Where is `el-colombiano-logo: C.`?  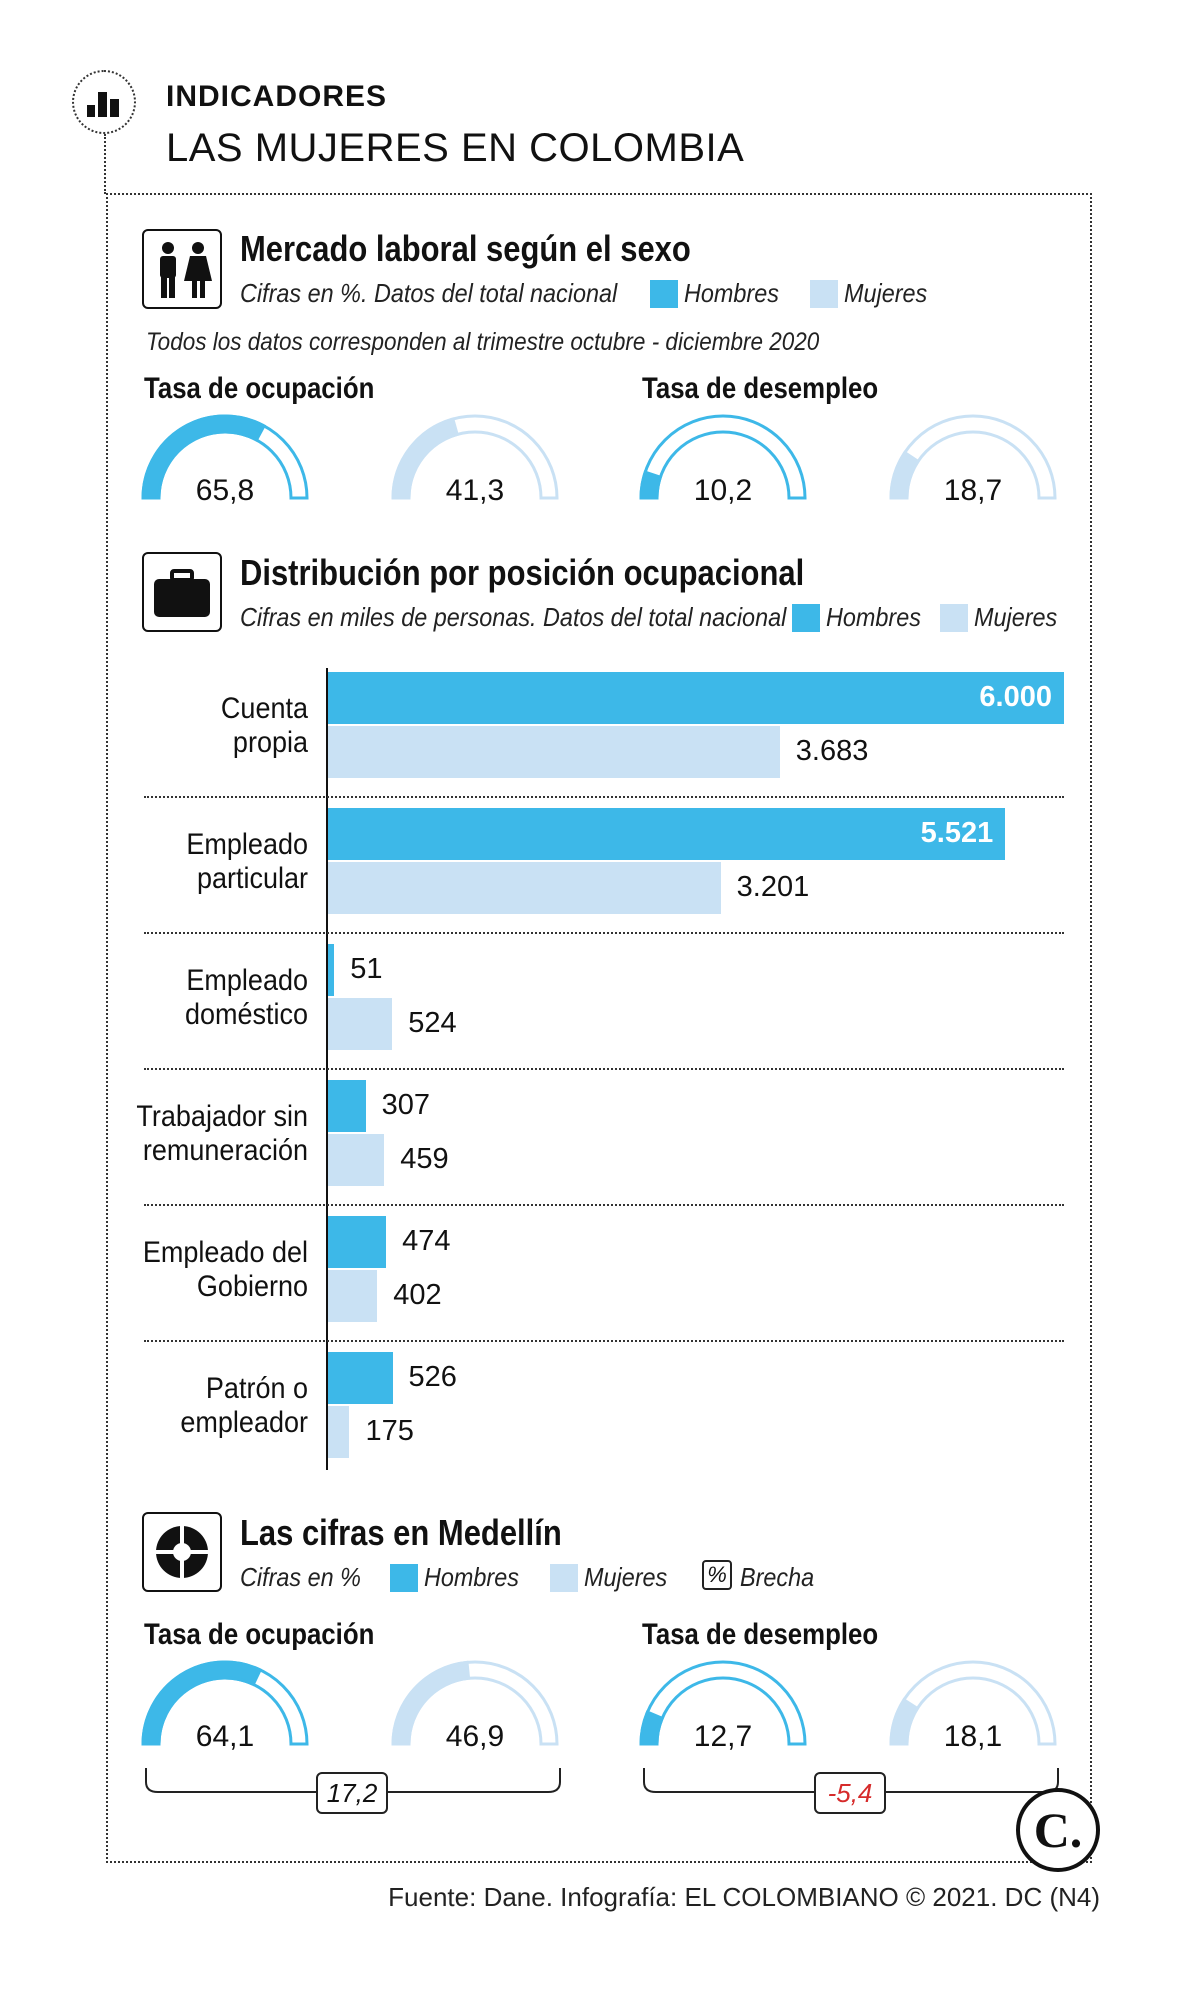
el-colombiano-logo: C. is located at coordinates (1058, 1830).